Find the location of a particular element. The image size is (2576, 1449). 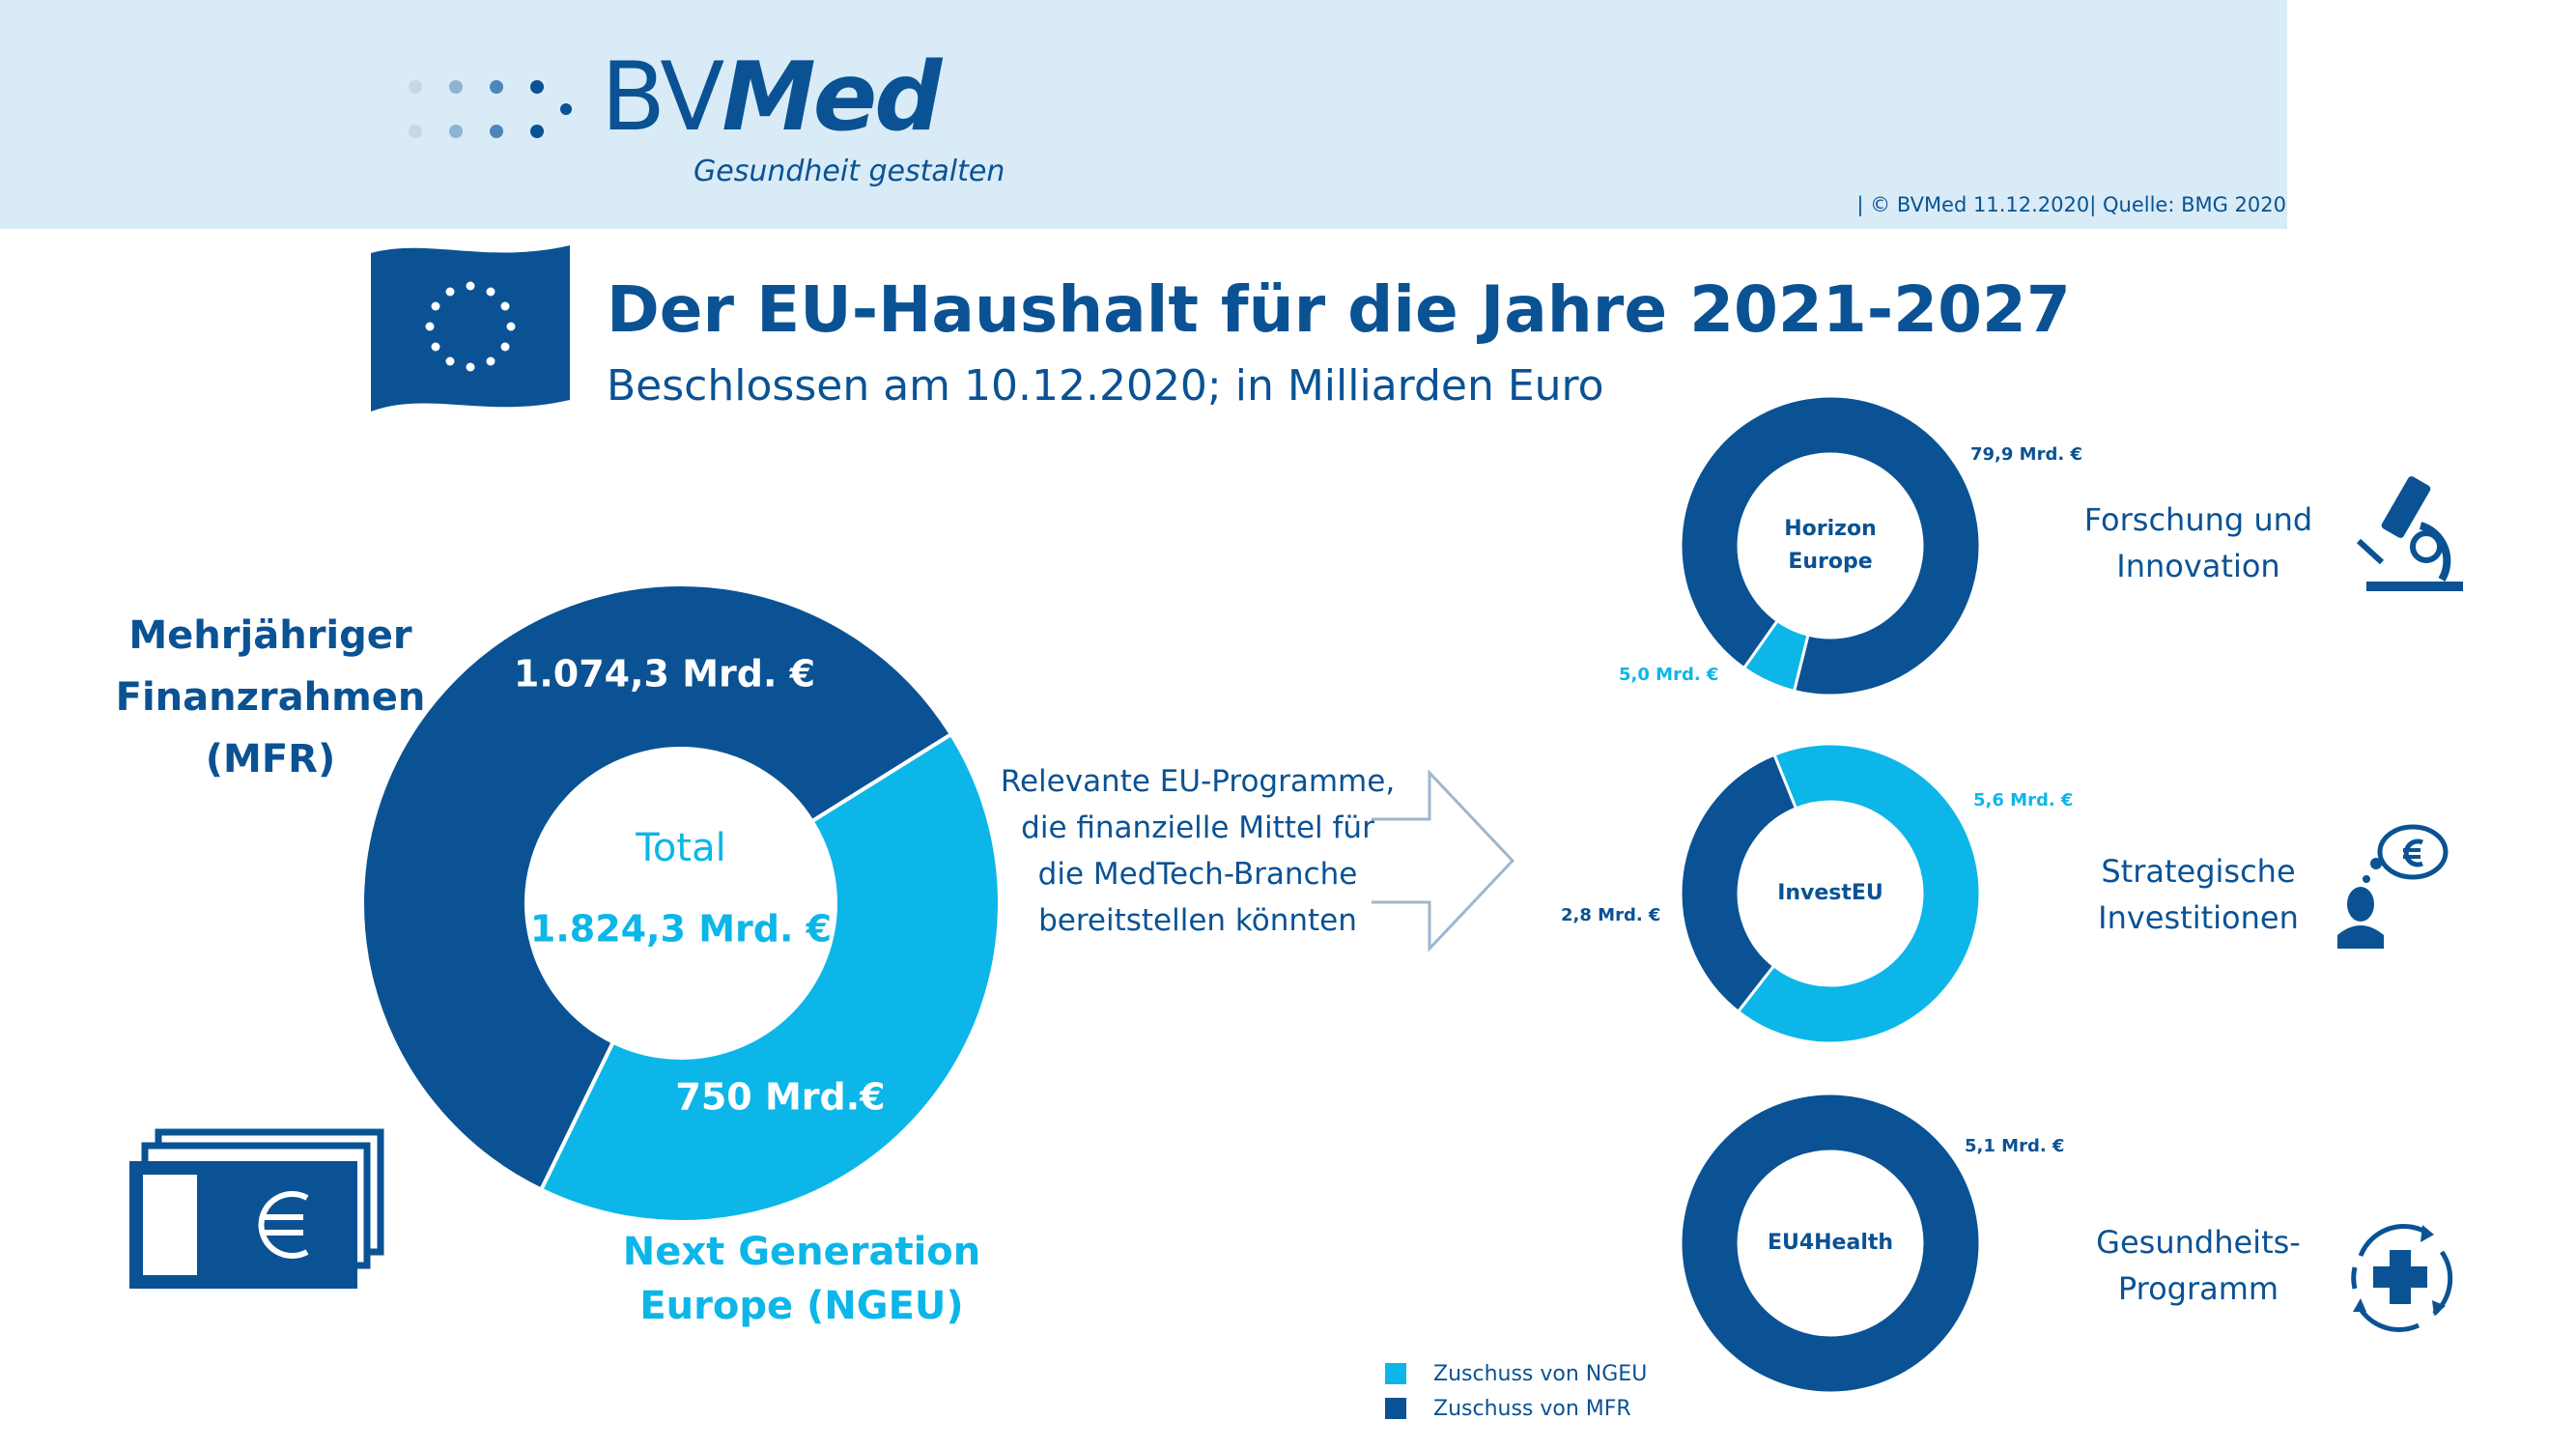

eu4health-mfr-value: 5,1 Mrd. € is located at coordinates (2015, 1146).